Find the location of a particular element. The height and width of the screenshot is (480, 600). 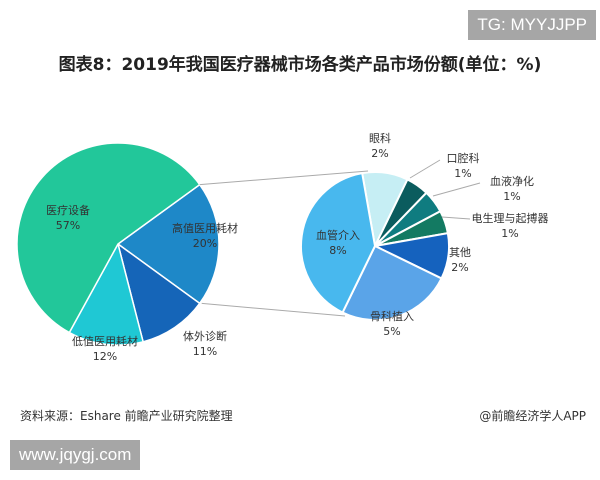

chart-title: 图表8：2019年我国医疗器械市场各类产品市场份额(单位：%) is located at coordinates (300, 65).